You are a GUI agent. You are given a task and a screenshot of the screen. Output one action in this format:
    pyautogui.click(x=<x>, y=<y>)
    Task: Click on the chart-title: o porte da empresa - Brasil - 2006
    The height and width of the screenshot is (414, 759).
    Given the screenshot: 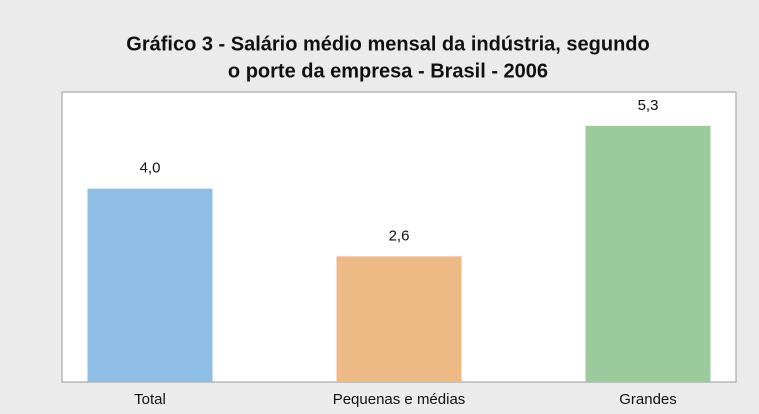 What is the action you would take?
    pyautogui.click(x=388, y=71)
    